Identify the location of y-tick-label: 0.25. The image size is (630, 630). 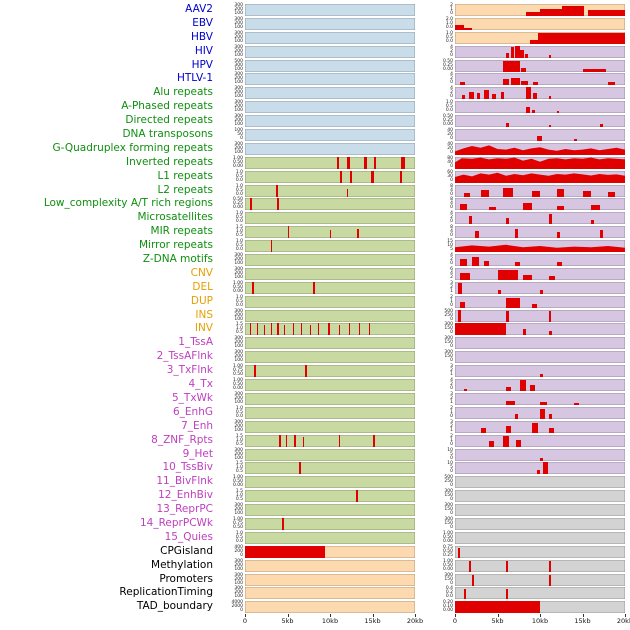
(447, 65).